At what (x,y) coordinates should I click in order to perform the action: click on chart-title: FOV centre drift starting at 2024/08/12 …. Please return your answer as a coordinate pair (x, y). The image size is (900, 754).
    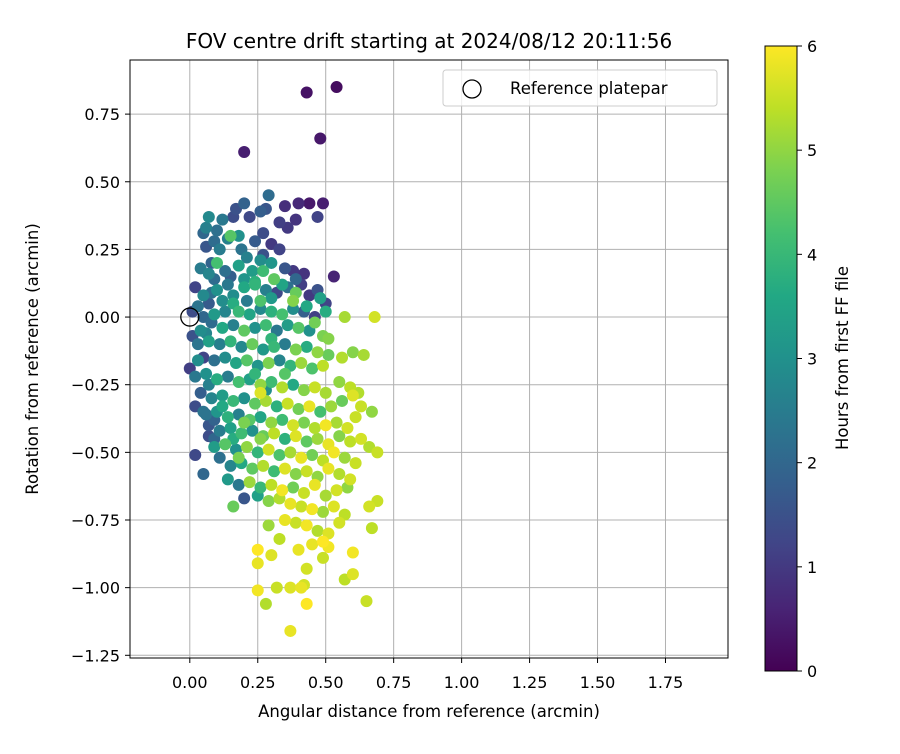
    Looking at the image, I should click on (429, 41).